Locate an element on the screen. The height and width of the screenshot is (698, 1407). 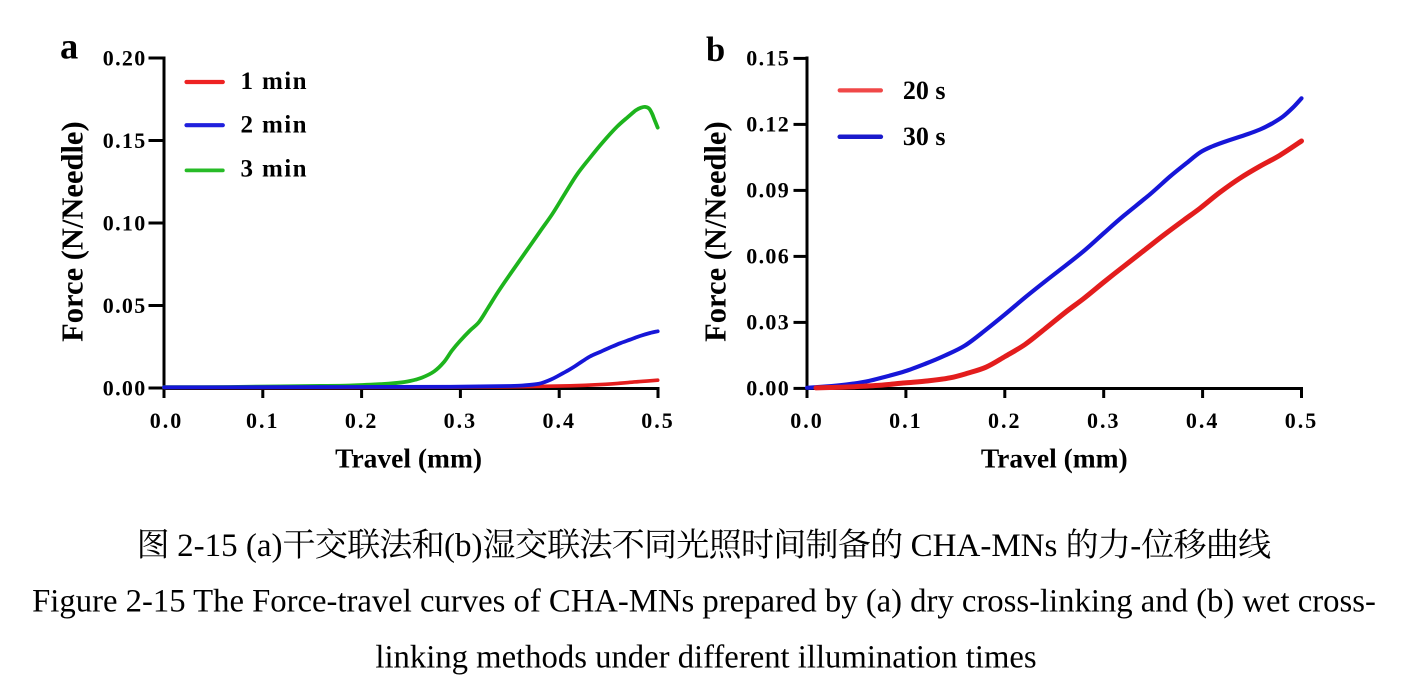
svg-text: 20 s is located at coordinates (924, 90).